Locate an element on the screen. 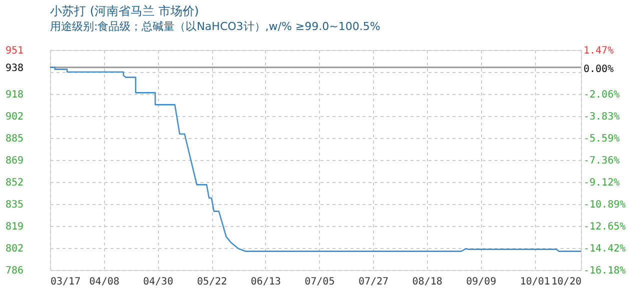  x-tick-label: 06/13 is located at coordinates (265, 282).